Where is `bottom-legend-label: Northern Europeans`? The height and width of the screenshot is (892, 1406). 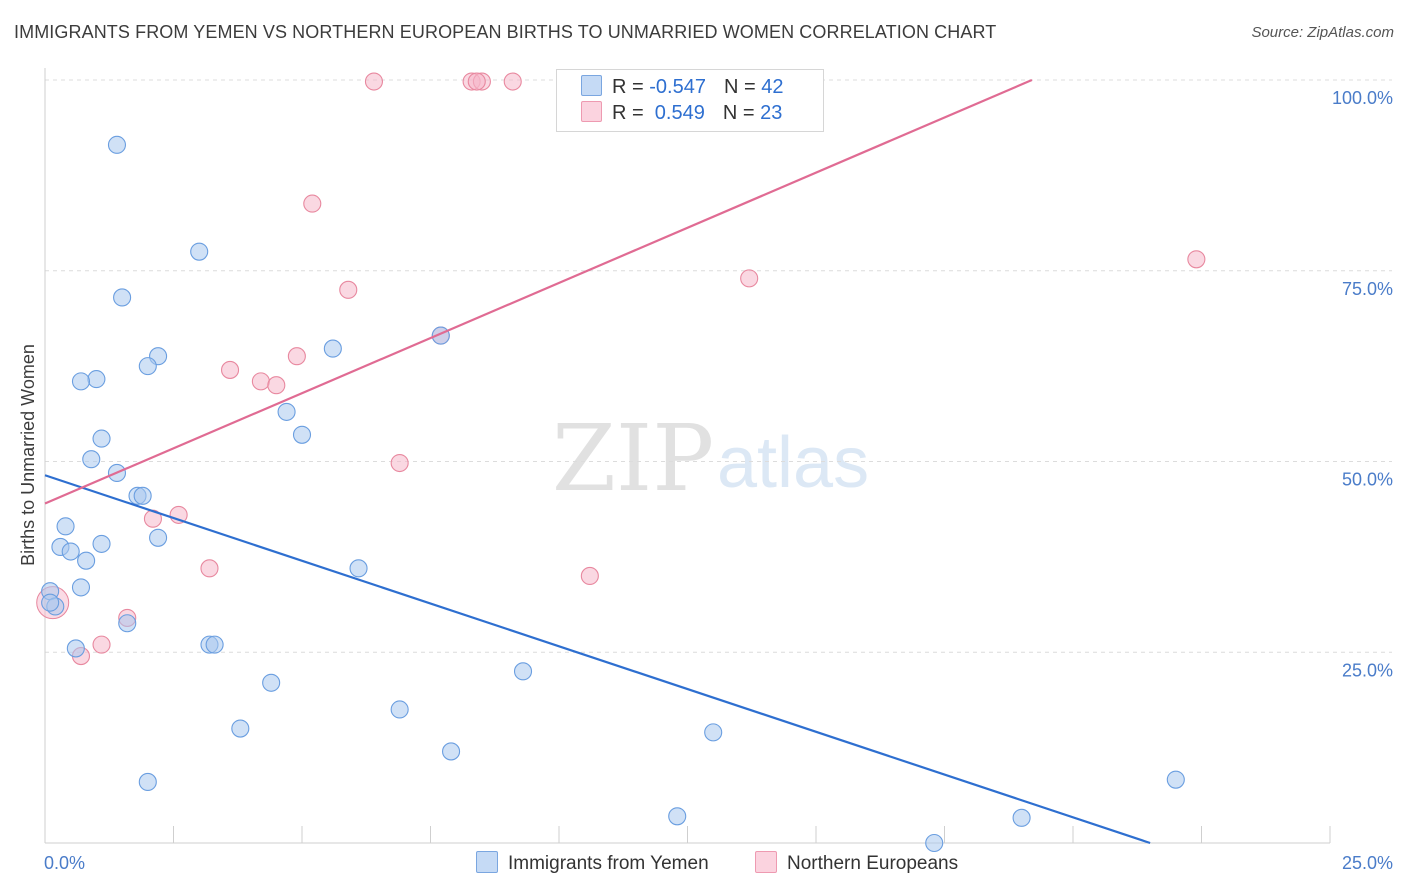 bottom-legend-label: Northern Europeans is located at coordinates (873, 863).